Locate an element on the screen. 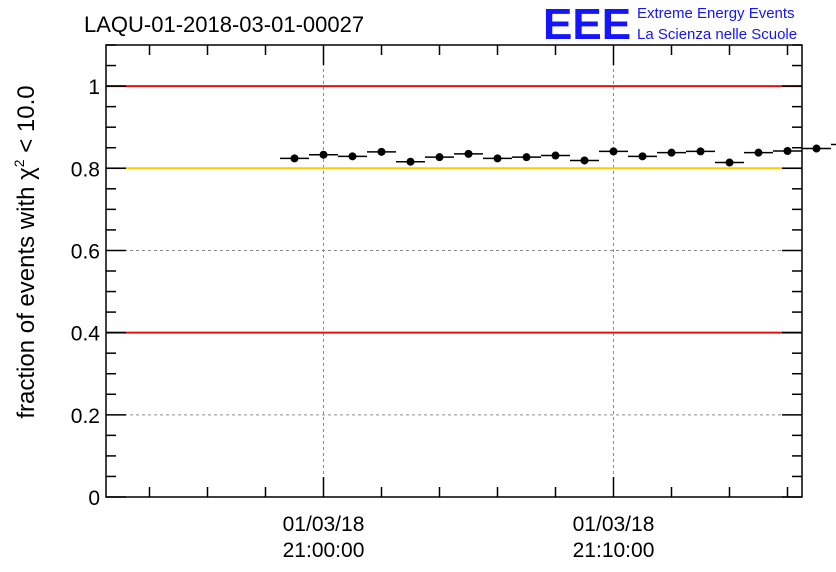 The width and height of the screenshot is (836, 572). y-tick-label: 0.2 is located at coordinates (85, 416).